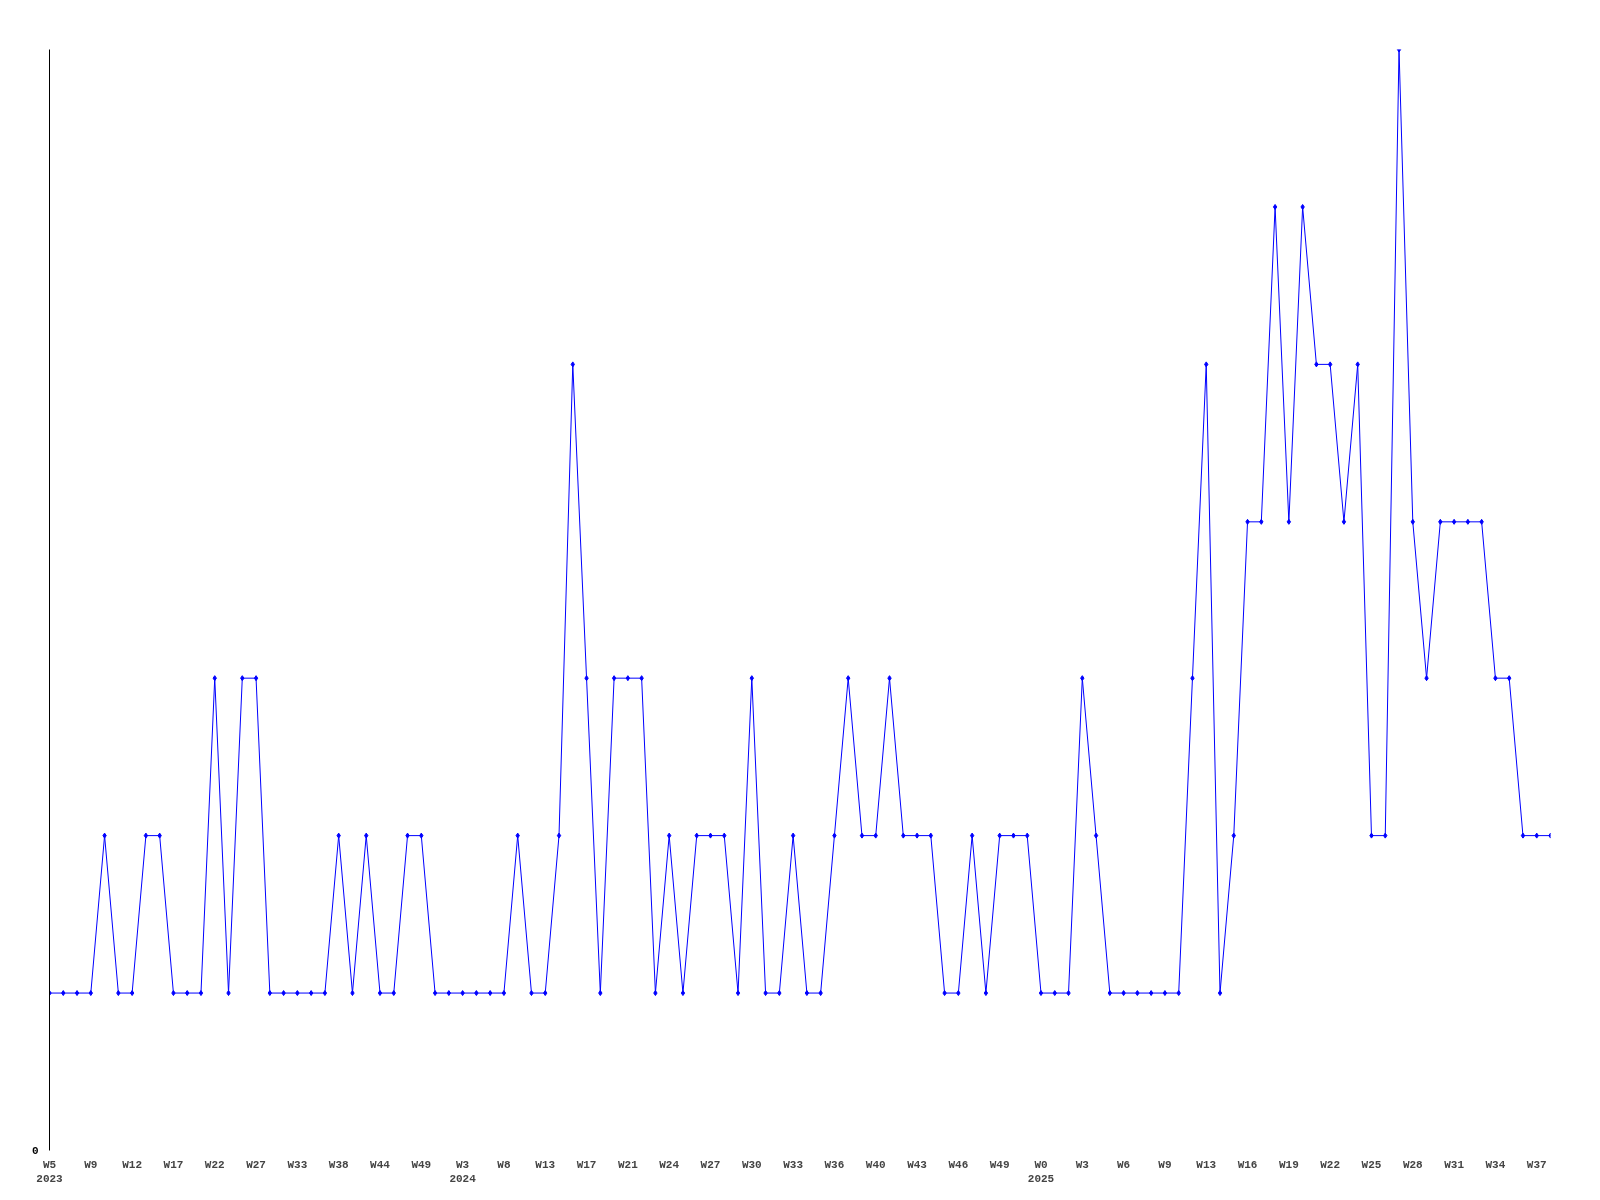 The width and height of the screenshot is (1600, 1200). What do you see at coordinates (669, 1164) in the screenshot?
I see `x-tick-label: W24` at bounding box center [669, 1164].